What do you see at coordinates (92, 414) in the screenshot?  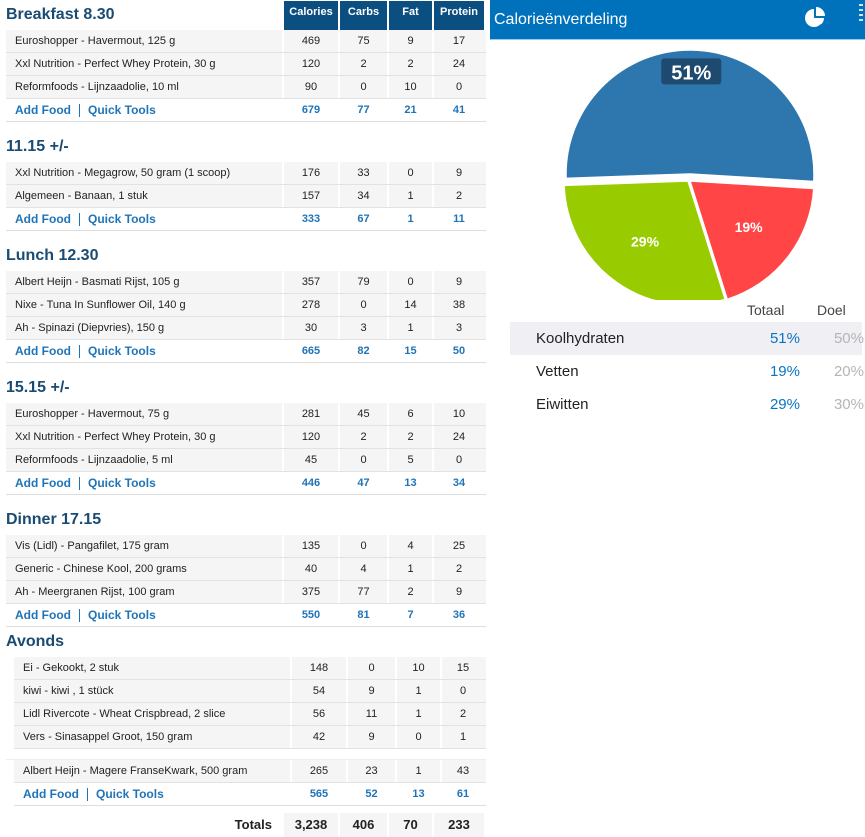 I see `food-name: Euroshopper - Havermout, 75 g` at bounding box center [92, 414].